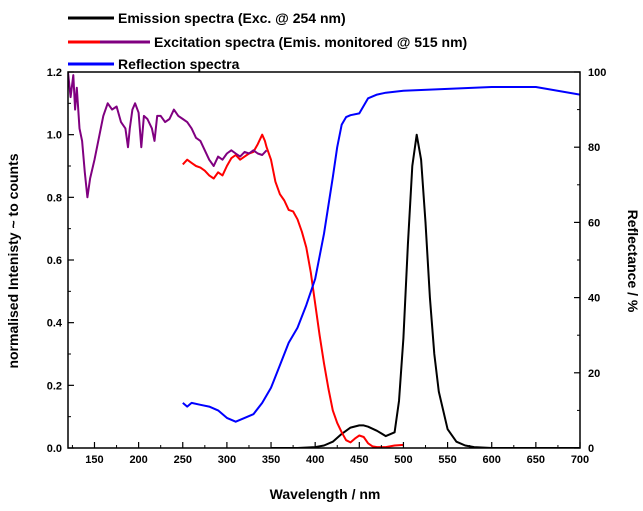 The height and width of the screenshot is (511, 643). I want to click on x-tick-label-8: 550, so click(447, 460).